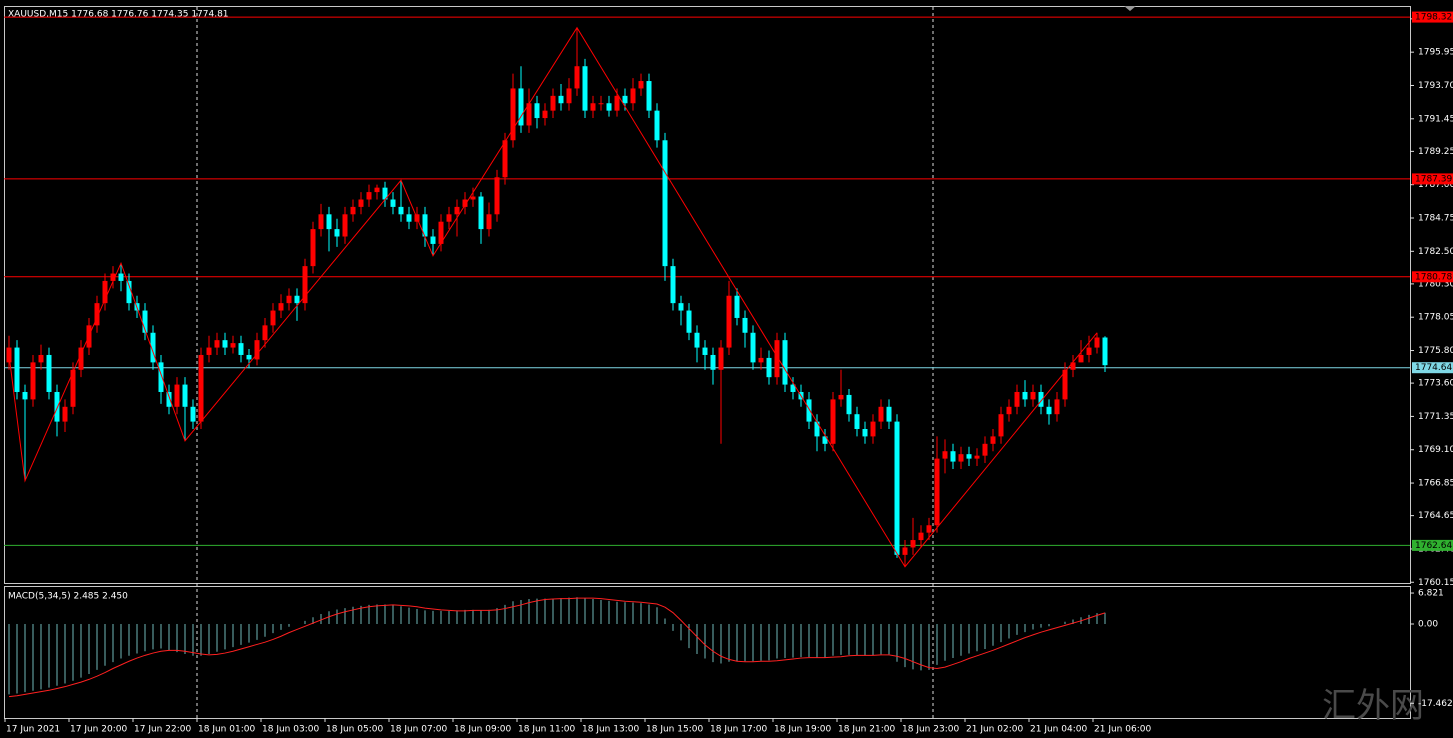 This screenshot has width=1453, height=738. Describe the element at coordinates (674, 730) in the screenshot. I see `x-tick-label: 18 Jun 15:00` at that location.